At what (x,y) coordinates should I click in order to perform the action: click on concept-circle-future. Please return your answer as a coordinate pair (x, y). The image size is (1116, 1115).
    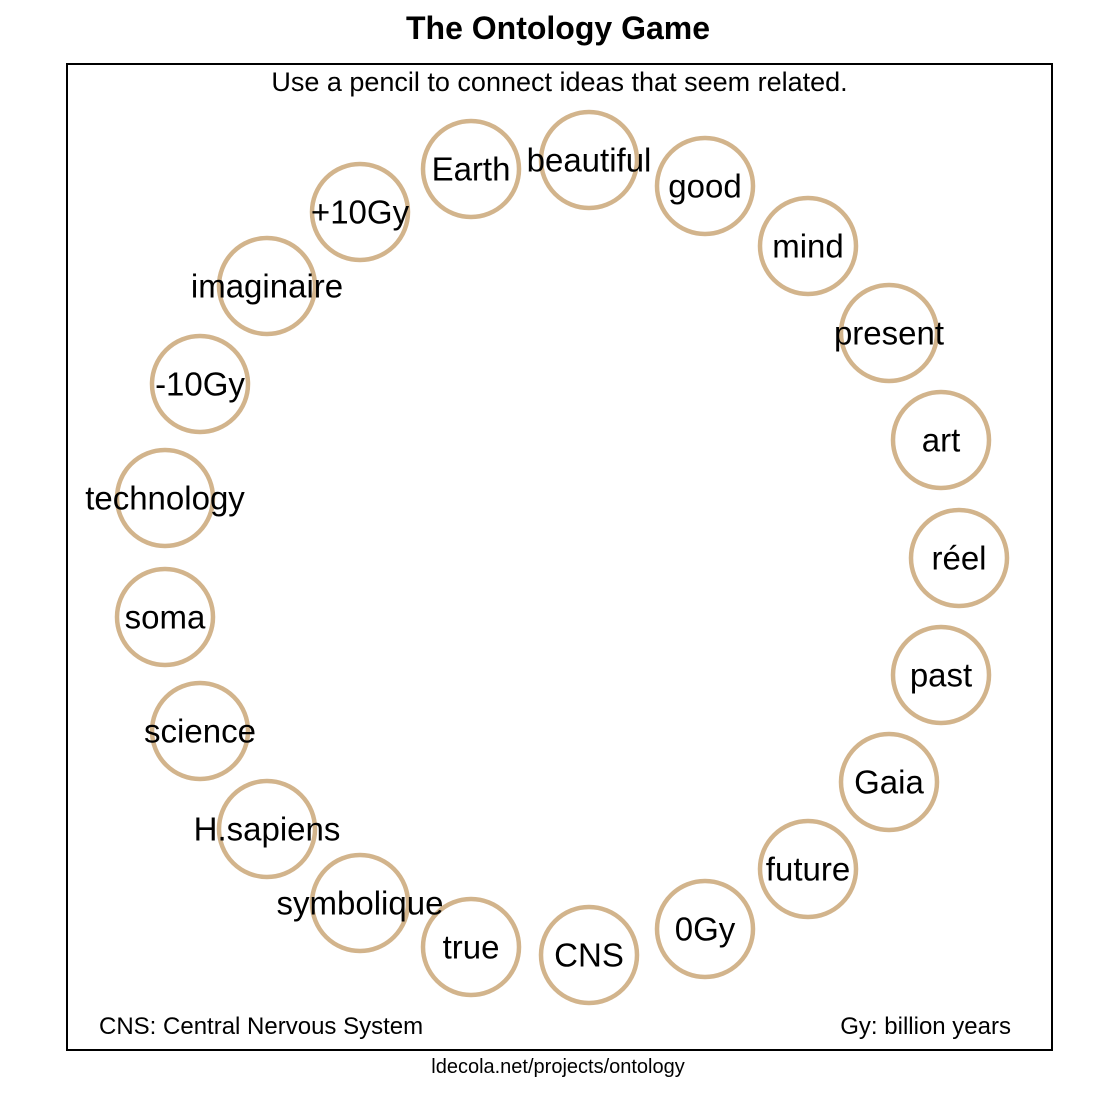
    Looking at the image, I should click on (808, 869).